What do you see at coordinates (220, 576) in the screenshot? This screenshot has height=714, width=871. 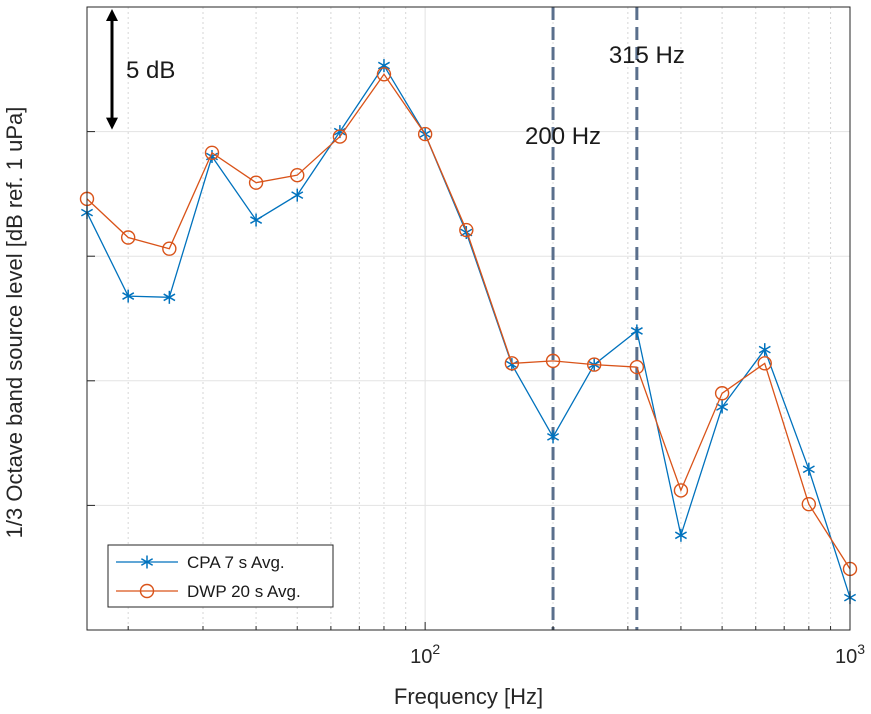 I see `legend: CPA 7 s Avg. DWP 20 s Avg.` at bounding box center [220, 576].